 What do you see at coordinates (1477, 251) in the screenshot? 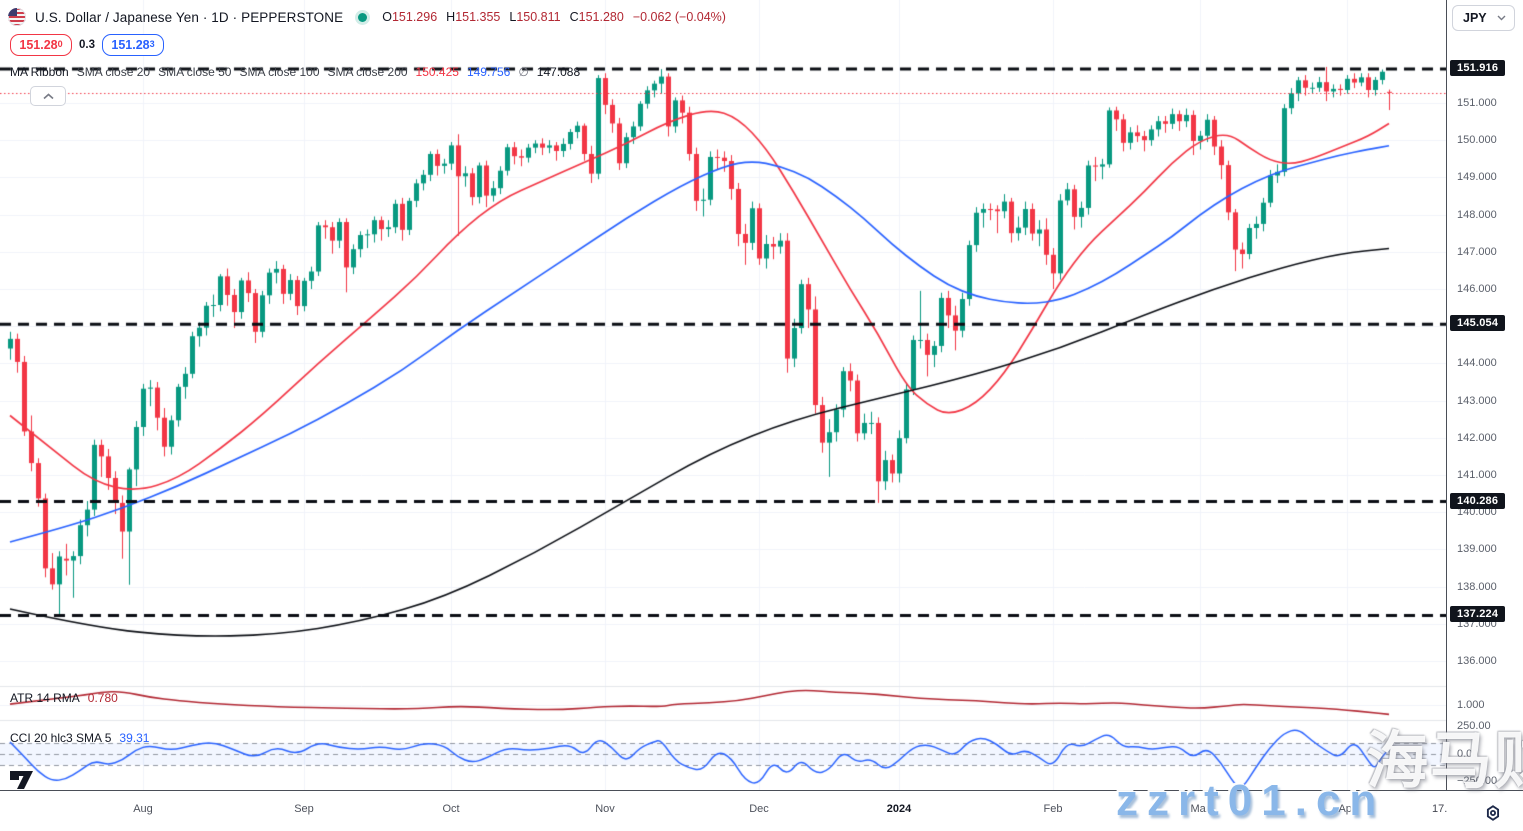
I see `price-tick-label: 147.000` at bounding box center [1477, 251].